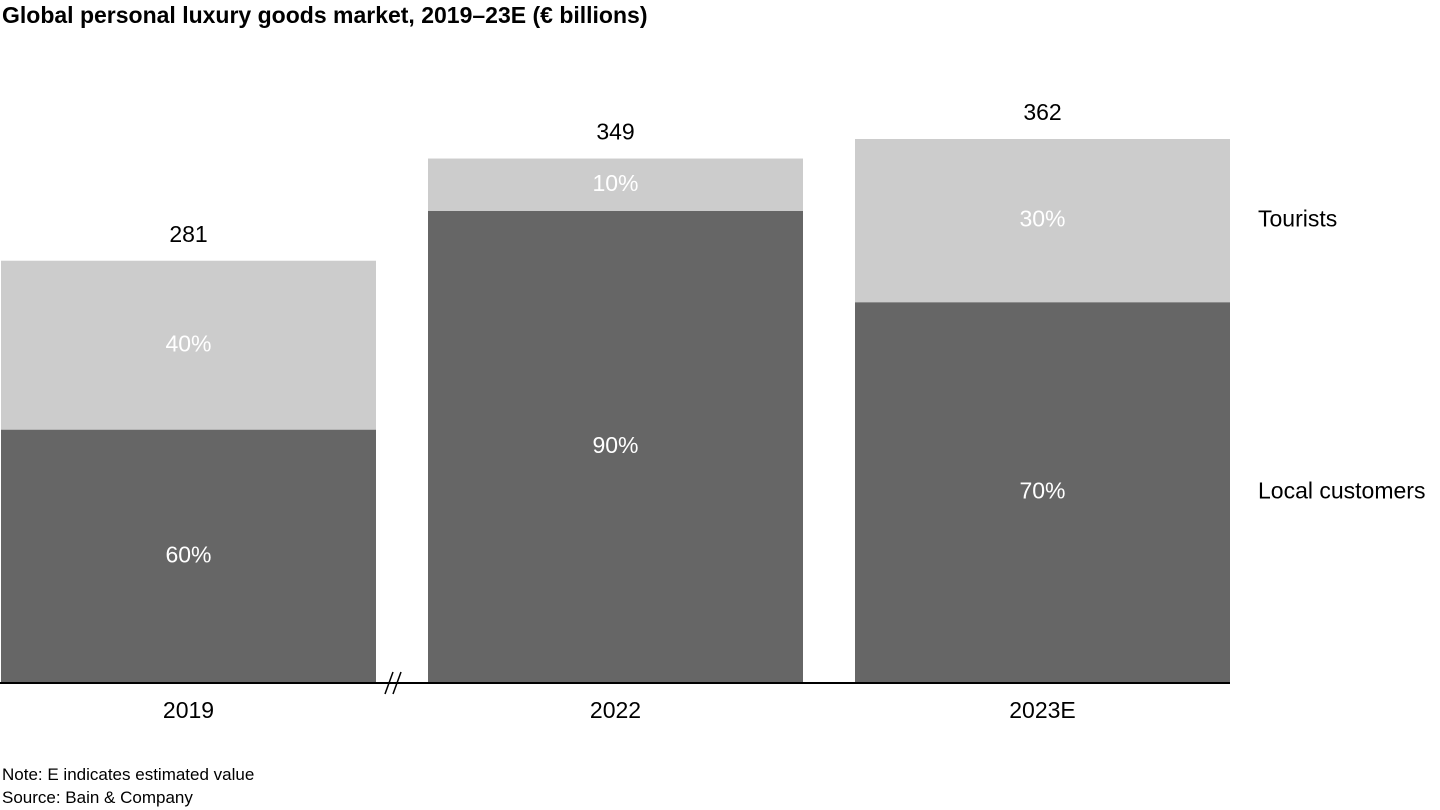 The width and height of the screenshot is (1440, 810). I want to click on segment-label-tourists-2022: 10%, so click(615, 183).